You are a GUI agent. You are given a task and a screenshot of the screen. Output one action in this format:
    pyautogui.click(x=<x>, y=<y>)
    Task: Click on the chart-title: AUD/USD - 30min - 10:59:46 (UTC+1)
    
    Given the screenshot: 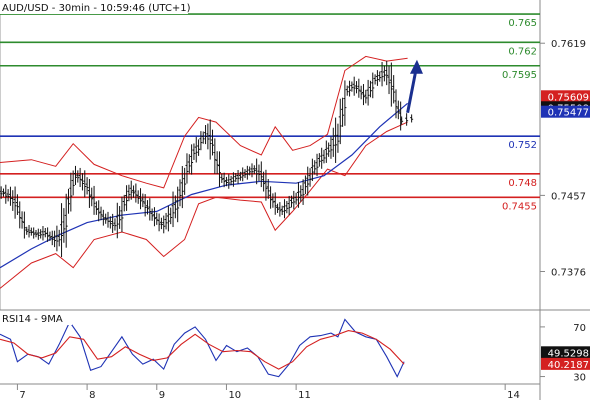 What is the action you would take?
    pyautogui.click(x=96, y=8)
    